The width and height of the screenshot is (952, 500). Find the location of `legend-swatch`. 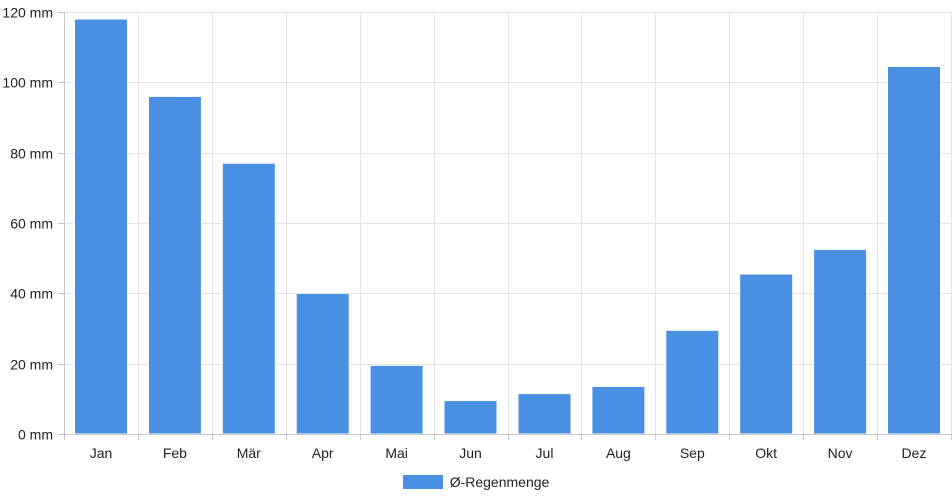

legend-swatch is located at coordinates (422, 482).